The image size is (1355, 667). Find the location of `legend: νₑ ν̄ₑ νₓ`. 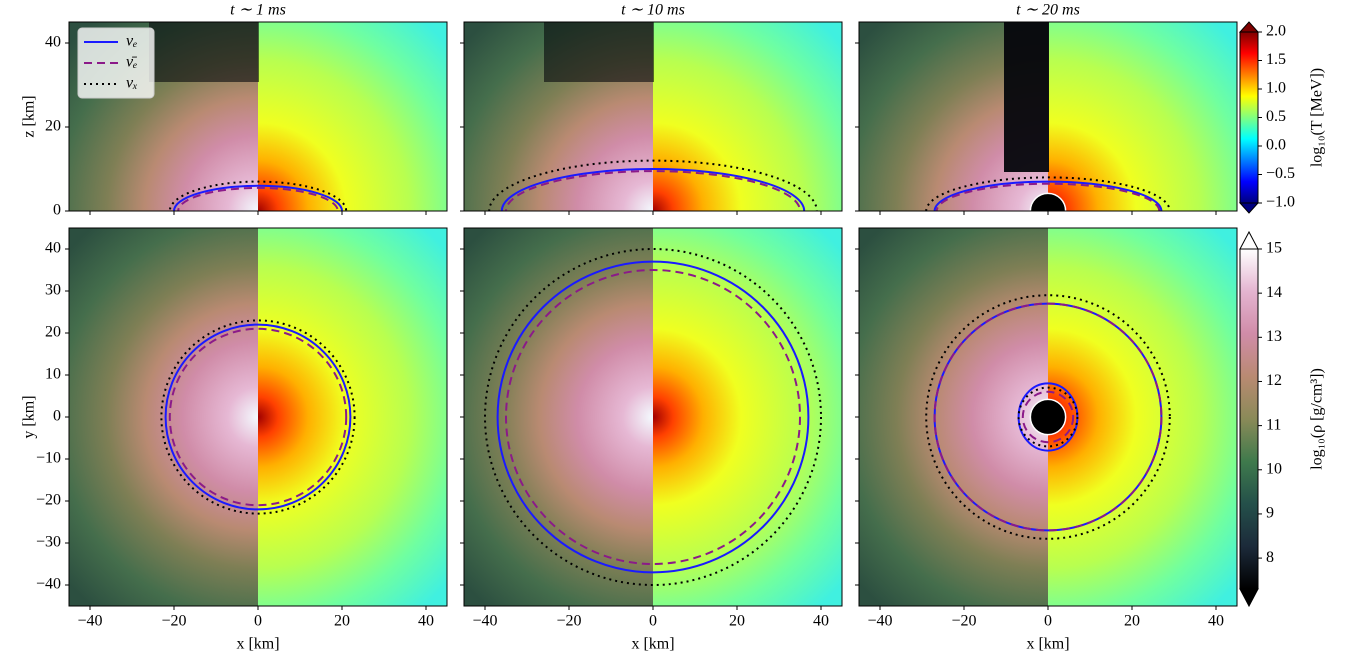

legend: νₑ ν̄ₑ νₓ is located at coordinates (116, 63).